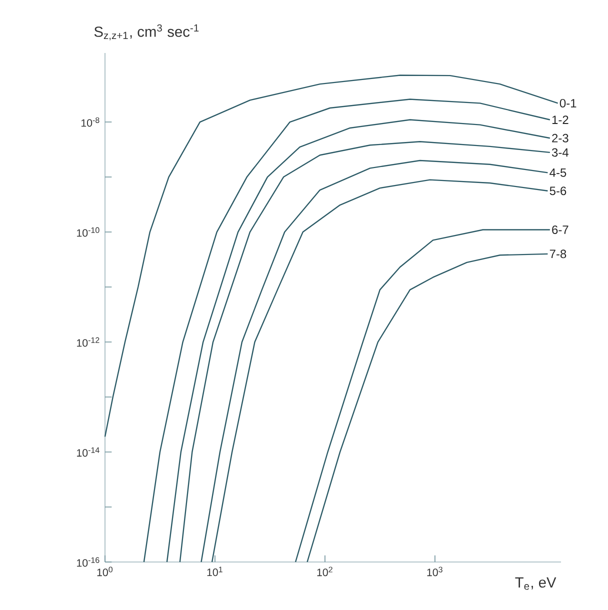 Image resolution: width=608 pixels, height=610 pixels. Describe the element at coordinates (146, 32) in the screenshot. I see `y-axis-title: S$_{z,z+1}$, cm$^{3}$ sec$^{-1}$` at that location.